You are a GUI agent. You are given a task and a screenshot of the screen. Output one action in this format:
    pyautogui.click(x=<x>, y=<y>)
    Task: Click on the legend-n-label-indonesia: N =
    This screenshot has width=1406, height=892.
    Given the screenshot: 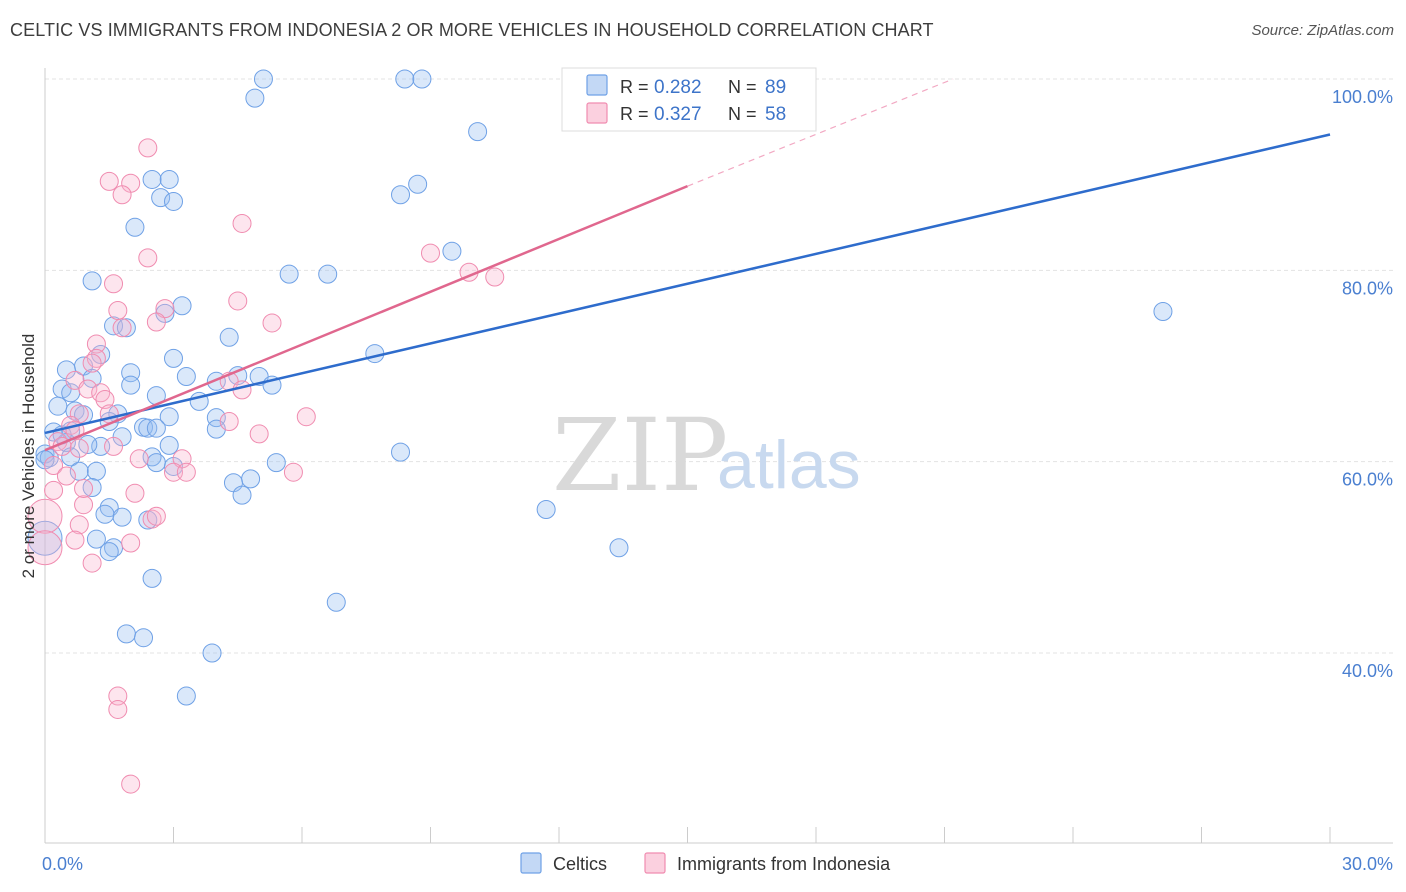 What is the action you would take?
    pyautogui.click(x=742, y=114)
    